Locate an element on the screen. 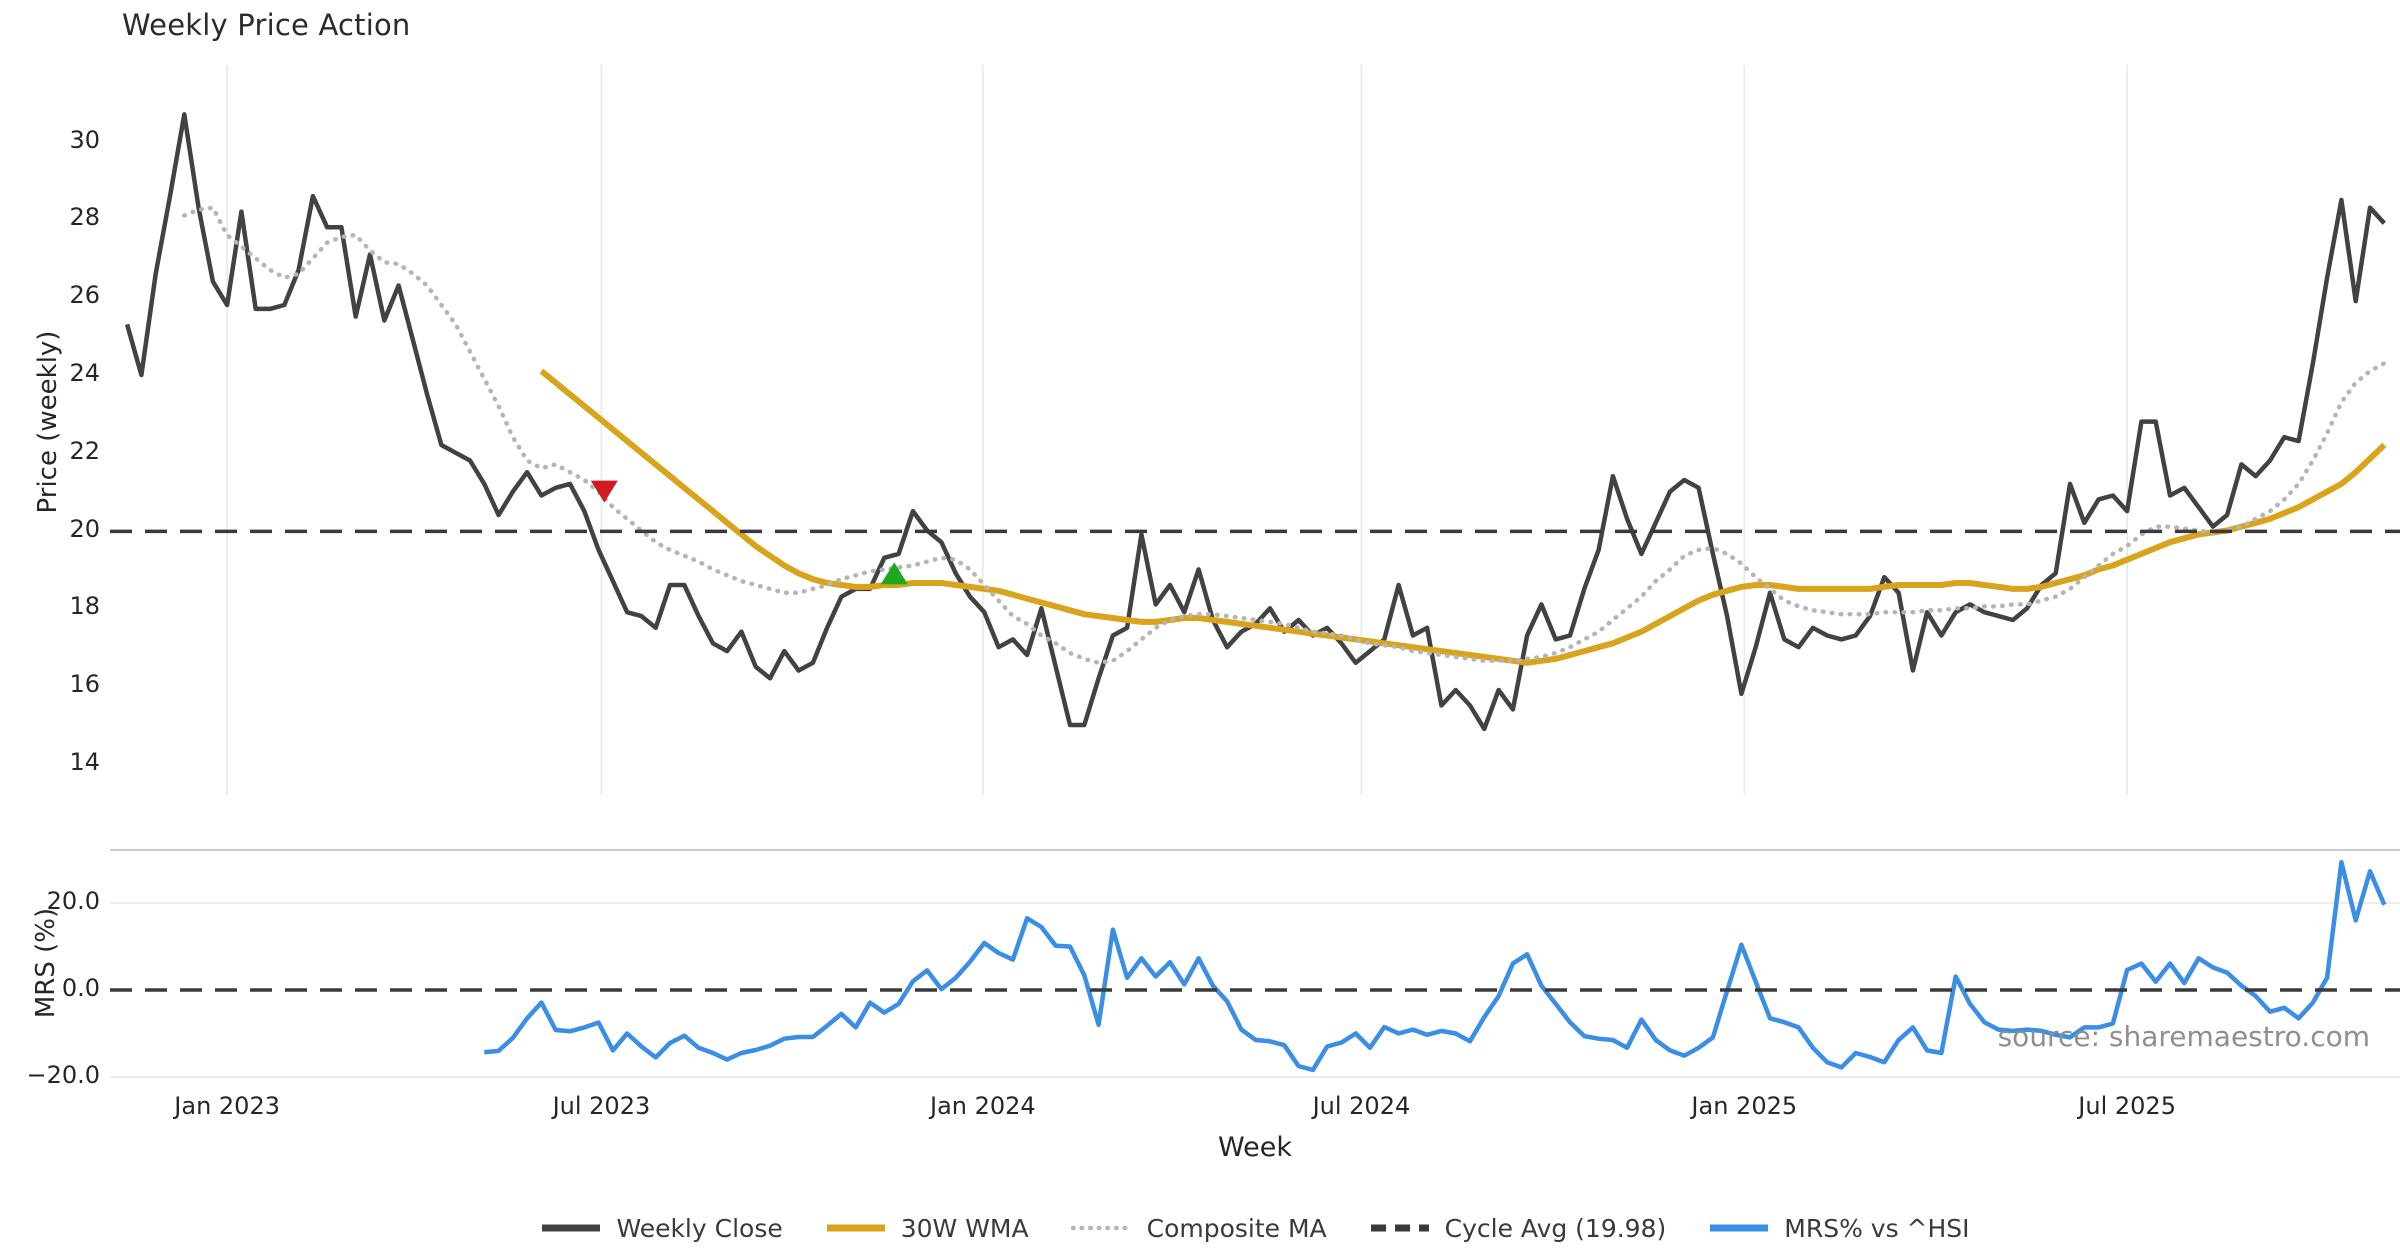 The image size is (2400, 1260). source-note: source: sharemaestro.com is located at coordinates (2183, 1036).